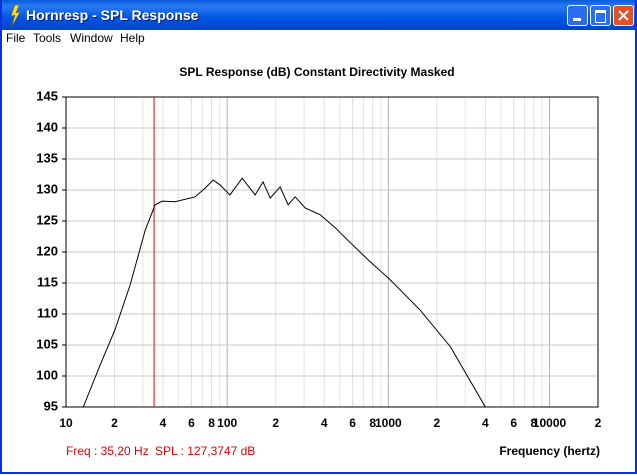 This screenshot has width=637, height=476. I want to click on minimize-button, so click(577, 15).